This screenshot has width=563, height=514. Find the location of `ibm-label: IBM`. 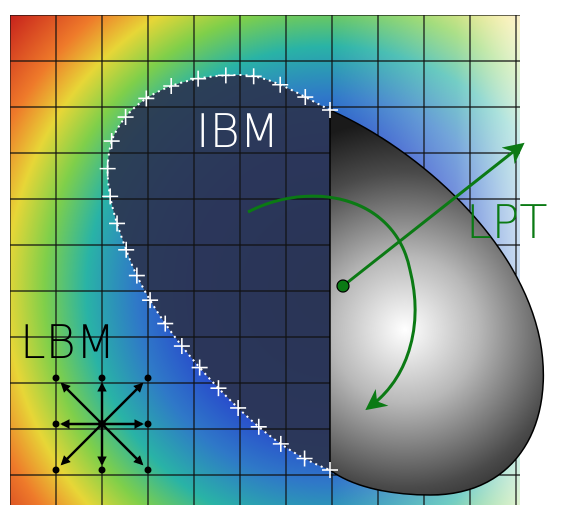

ibm-label: IBM is located at coordinates (237, 131).